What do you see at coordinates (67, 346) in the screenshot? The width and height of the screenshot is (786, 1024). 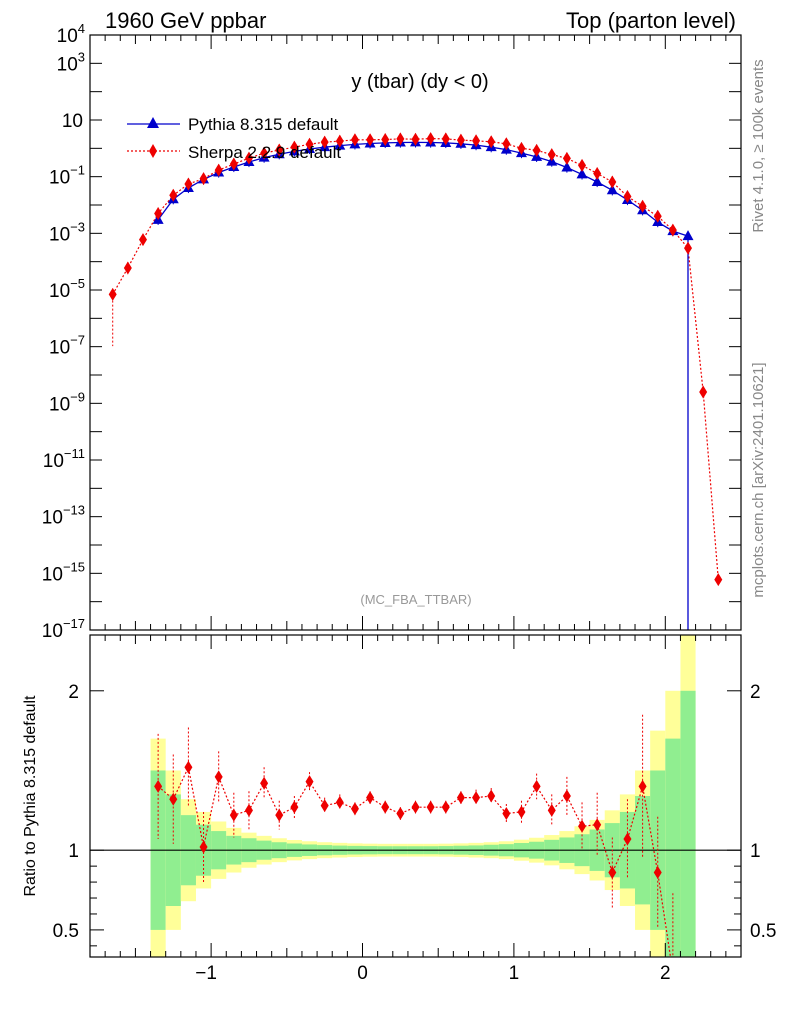 I see `y-tick-label: 10⁻⁷` at bounding box center [67, 346].